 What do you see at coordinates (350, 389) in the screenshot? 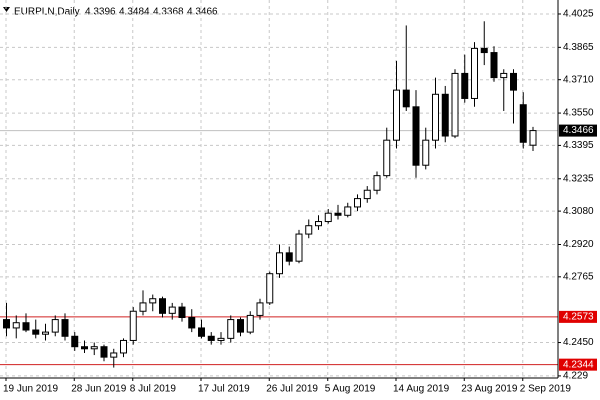
I see `x-tick-label: 5 Aug 2019` at bounding box center [350, 389].